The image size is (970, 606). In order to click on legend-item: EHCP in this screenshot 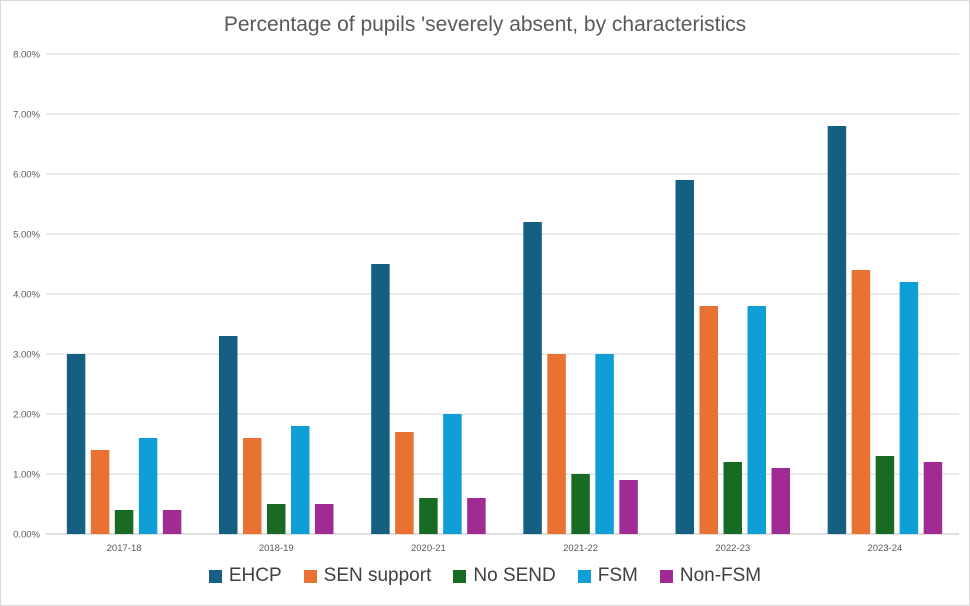, I will do `click(245, 576)`.